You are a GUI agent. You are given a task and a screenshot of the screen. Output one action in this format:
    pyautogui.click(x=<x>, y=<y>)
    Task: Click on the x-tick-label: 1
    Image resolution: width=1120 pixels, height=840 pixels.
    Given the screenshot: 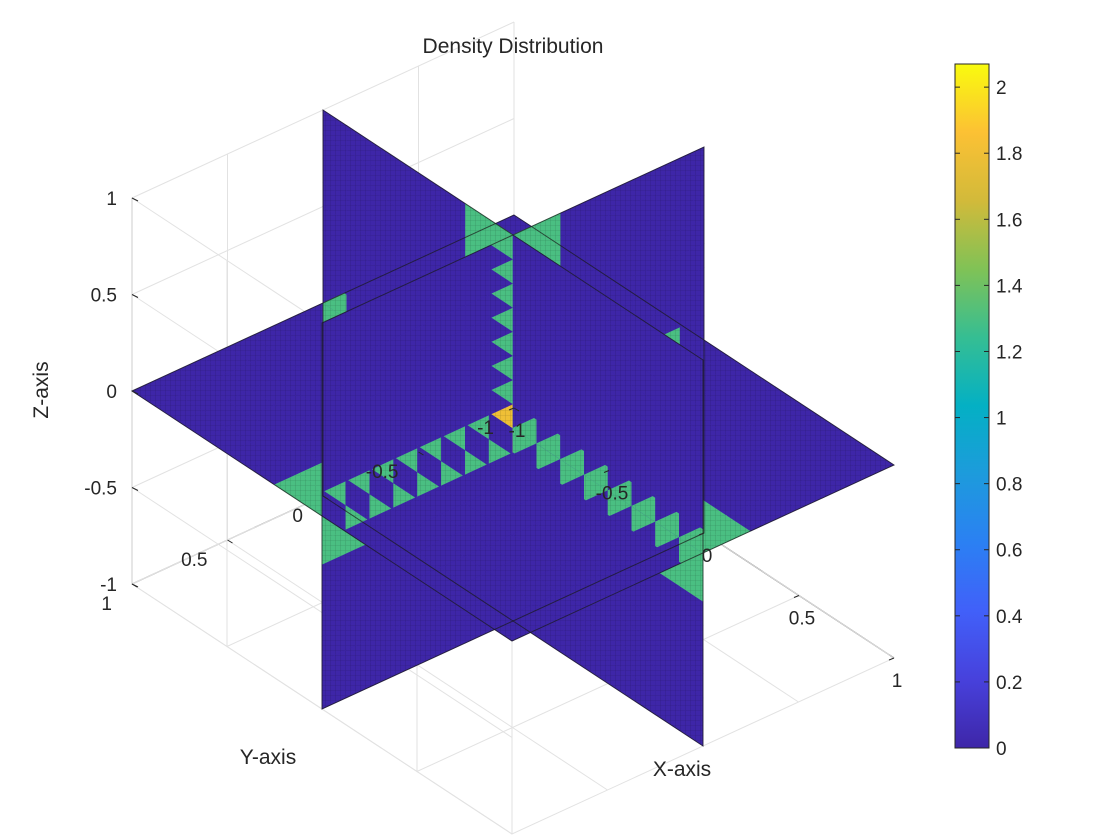 What is the action you would take?
    pyautogui.click(x=897, y=681)
    